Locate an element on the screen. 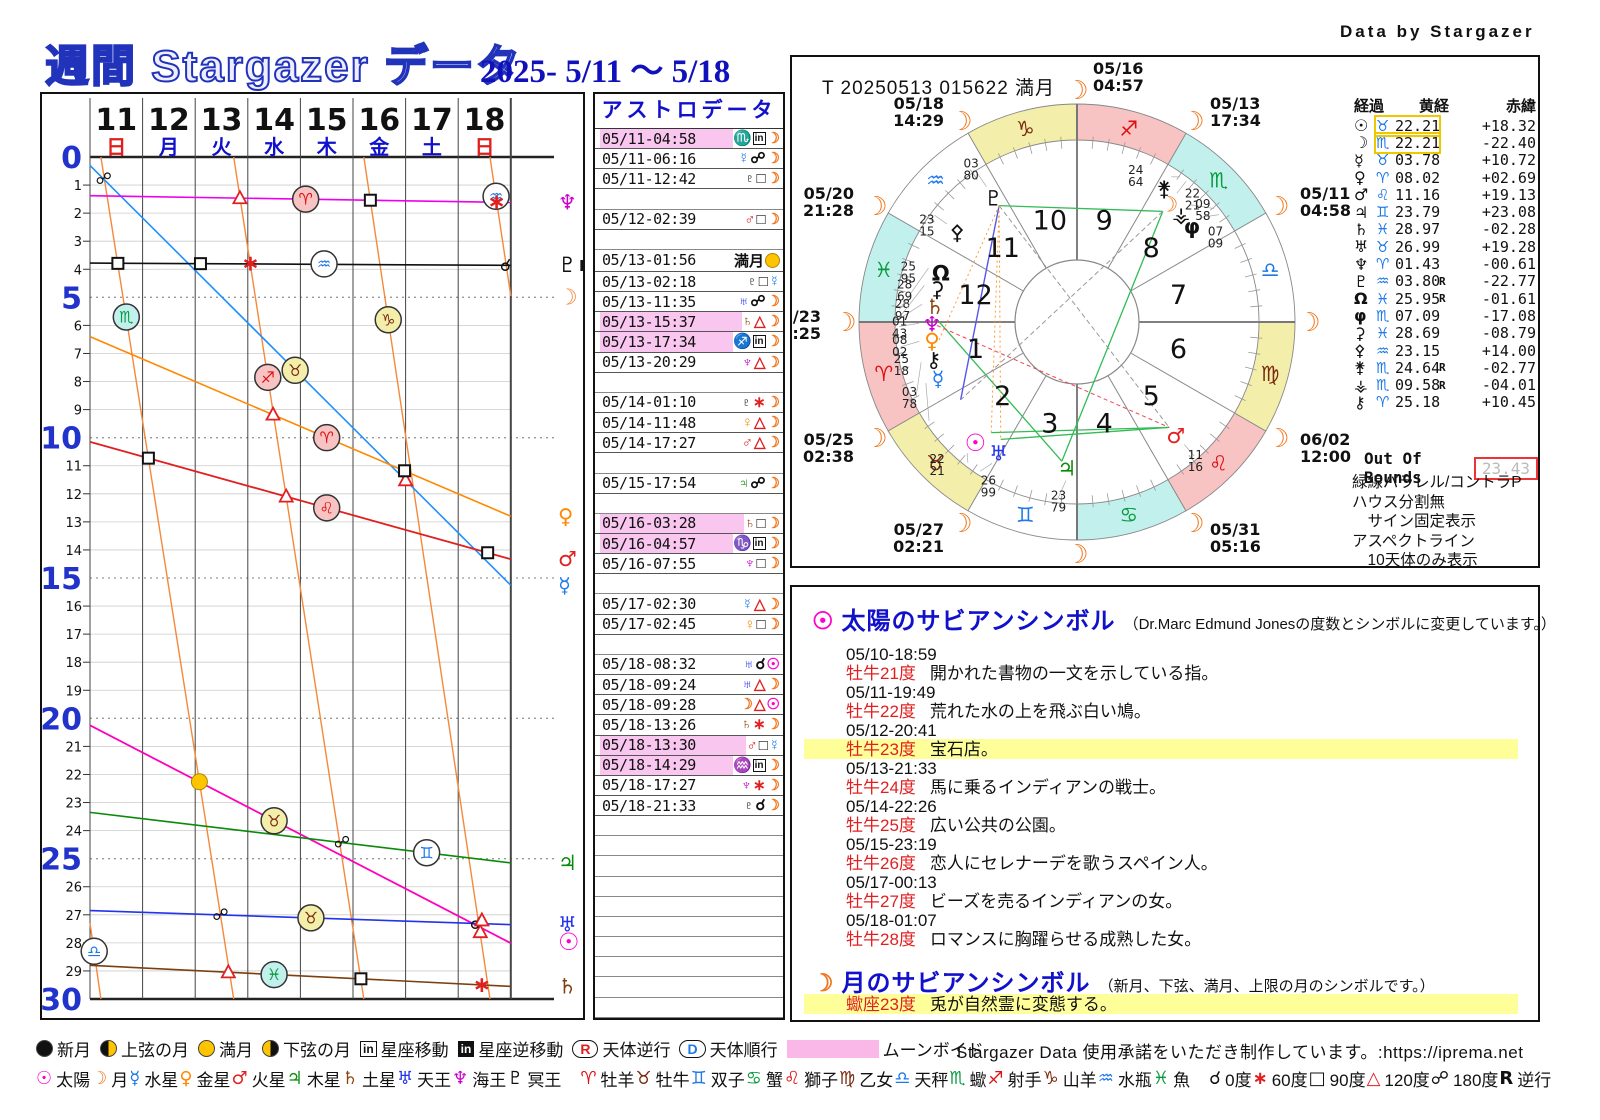 The image size is (1600, 1120). juno-degrees: 24 64 is located at coordinates (1135, 176).